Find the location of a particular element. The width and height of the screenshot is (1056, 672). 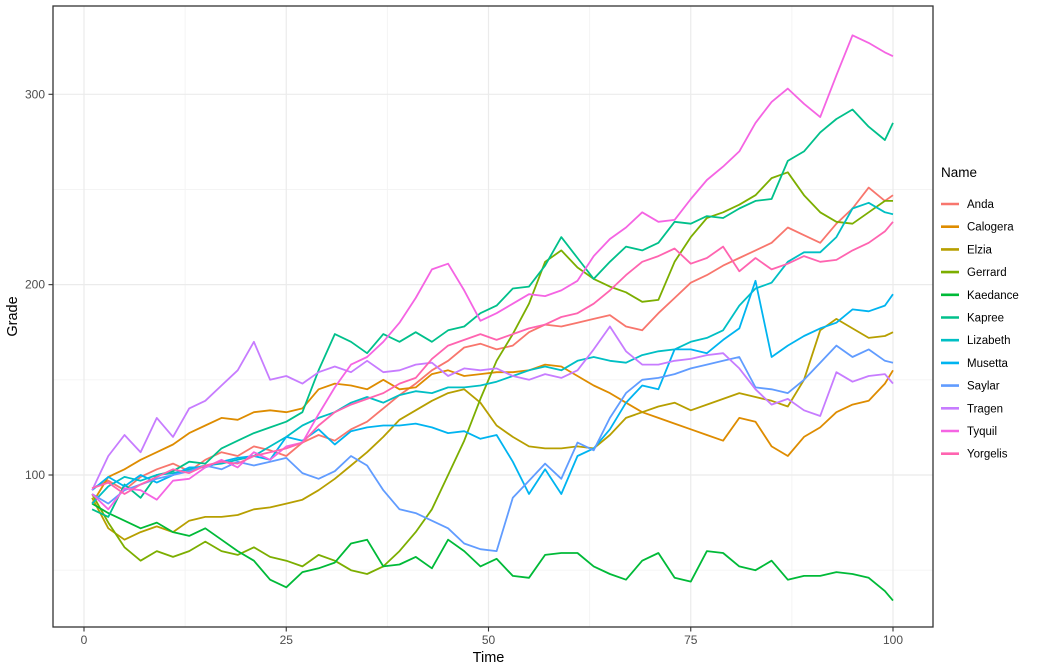

legend-label-elzia: Elzia is located at coordinates (980, 250).